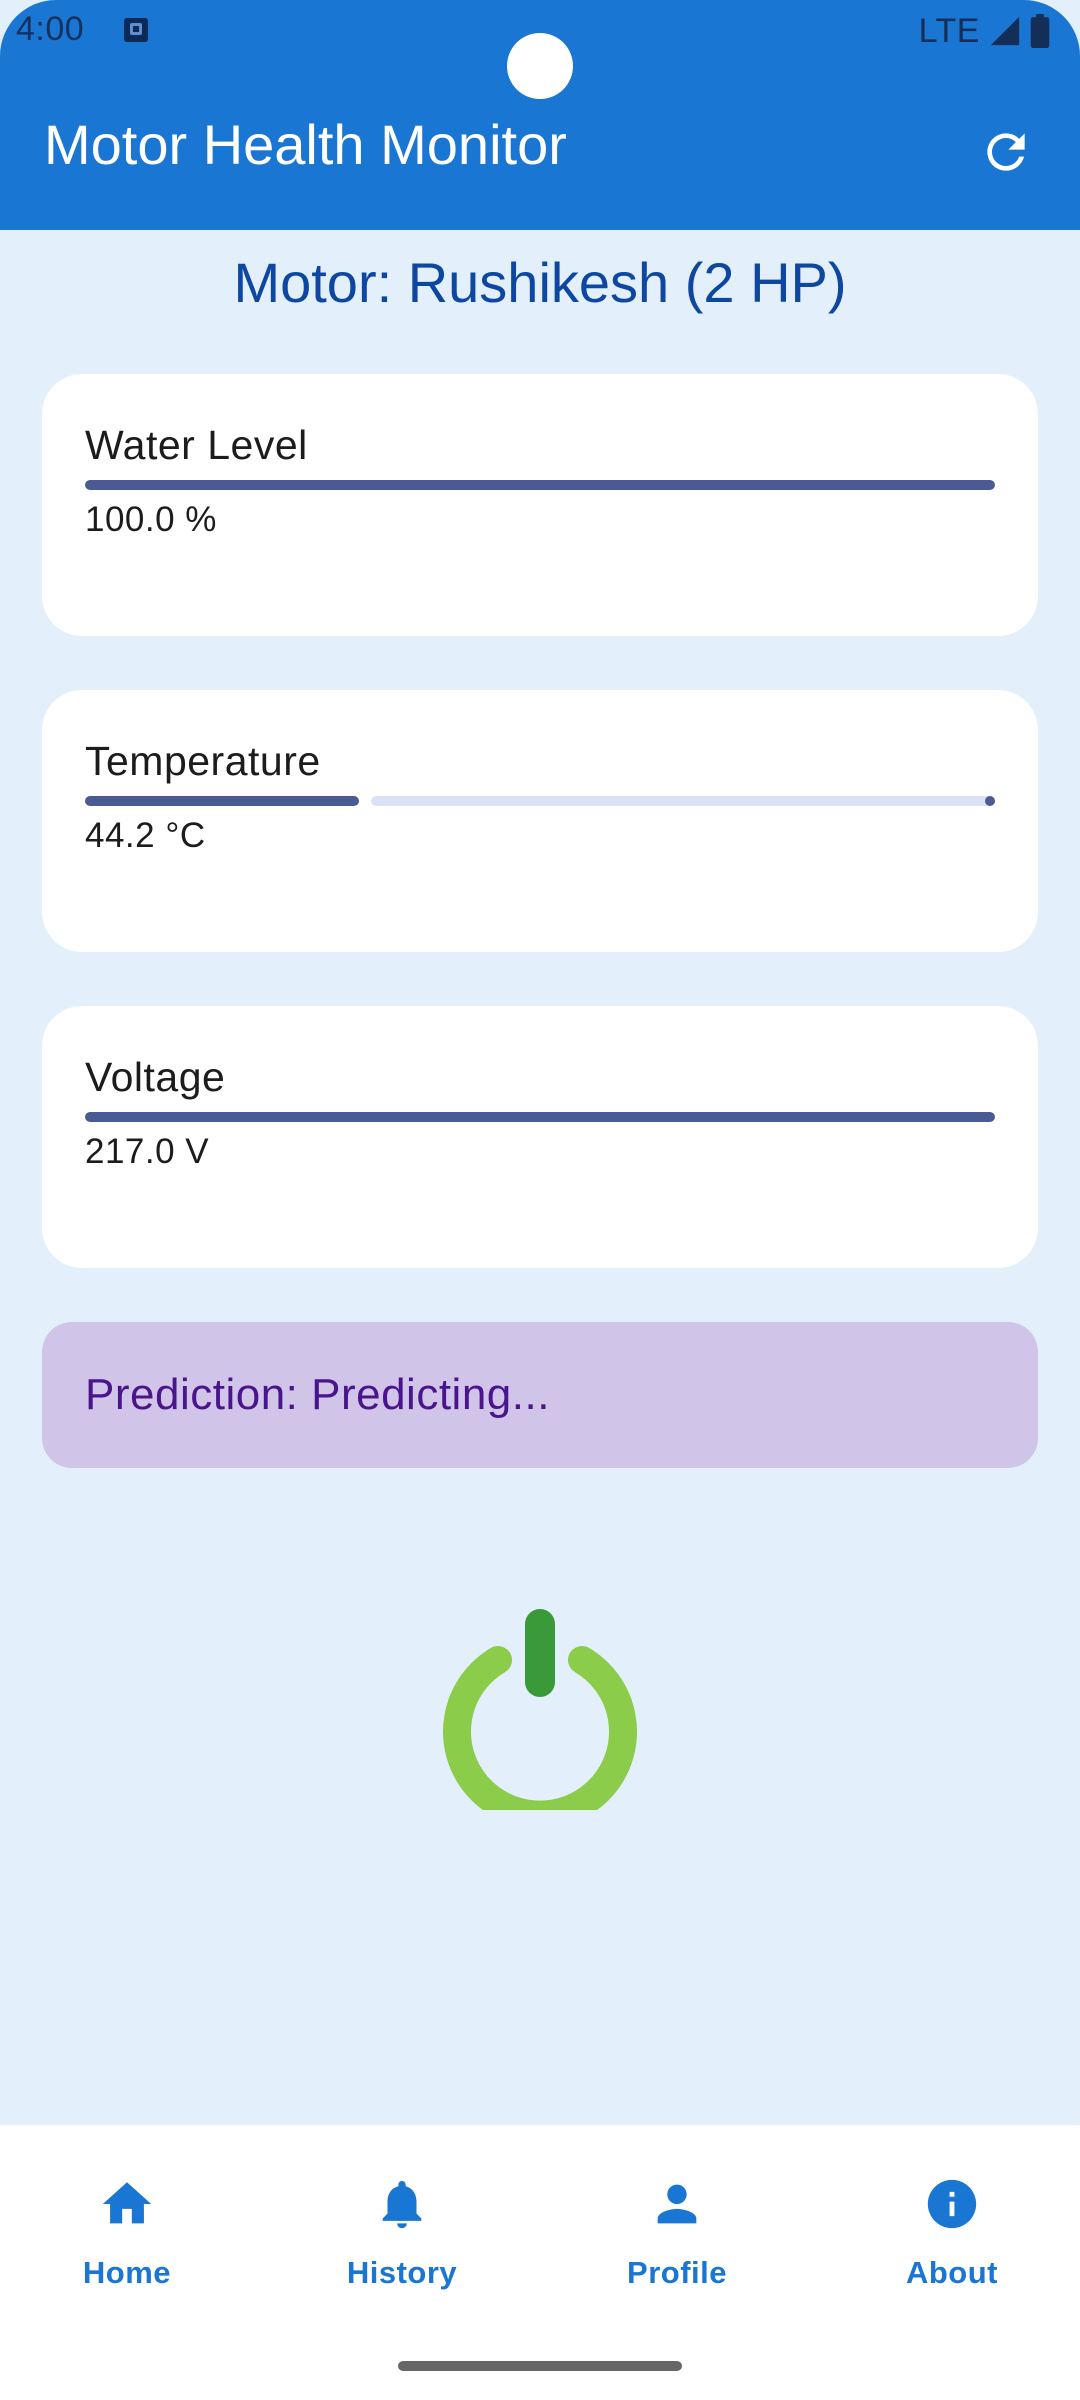 The width and height of the screenshot is (1080, 2400). Describe the element at coordinates (952, 2245) in the screenshot. I see `nav-about: About` at that location.